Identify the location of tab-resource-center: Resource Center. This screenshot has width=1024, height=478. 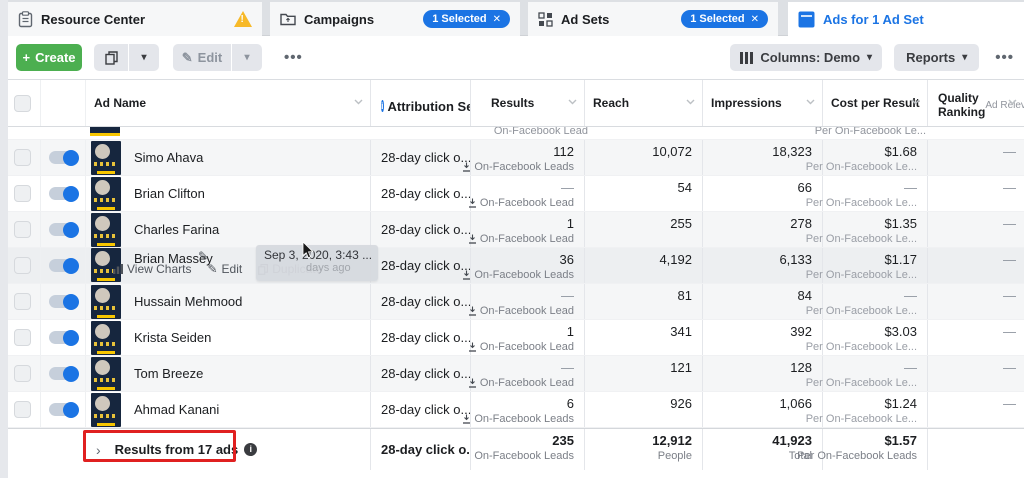
(135, 19).